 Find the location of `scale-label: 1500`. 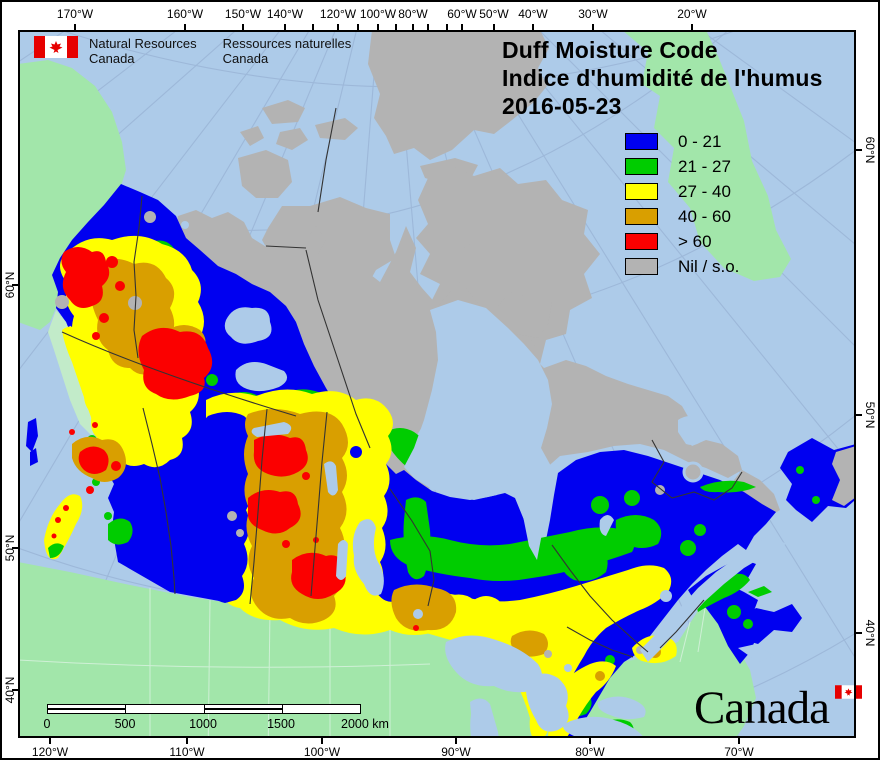

scale-label: 1500 is located at coordinates (281, 724).